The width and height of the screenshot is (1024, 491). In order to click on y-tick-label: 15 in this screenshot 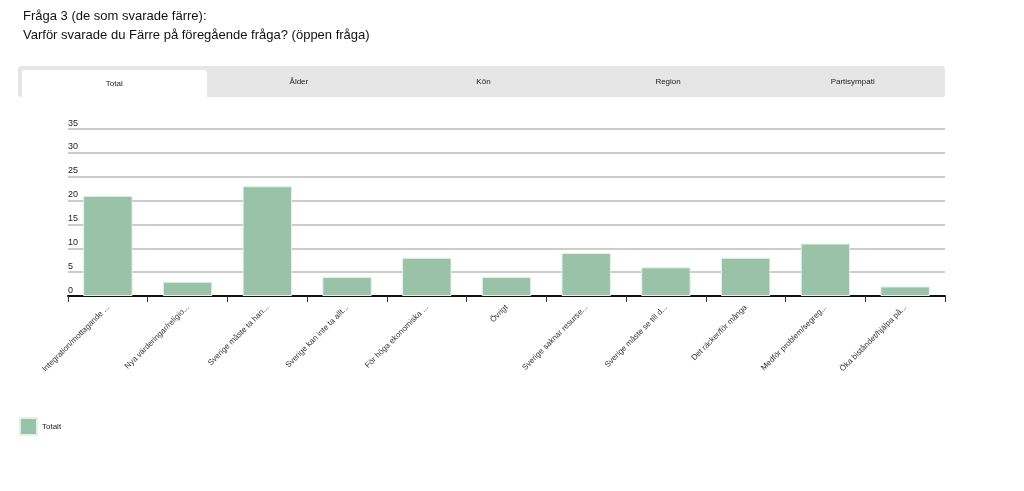, I will do `click(73, 217)`.